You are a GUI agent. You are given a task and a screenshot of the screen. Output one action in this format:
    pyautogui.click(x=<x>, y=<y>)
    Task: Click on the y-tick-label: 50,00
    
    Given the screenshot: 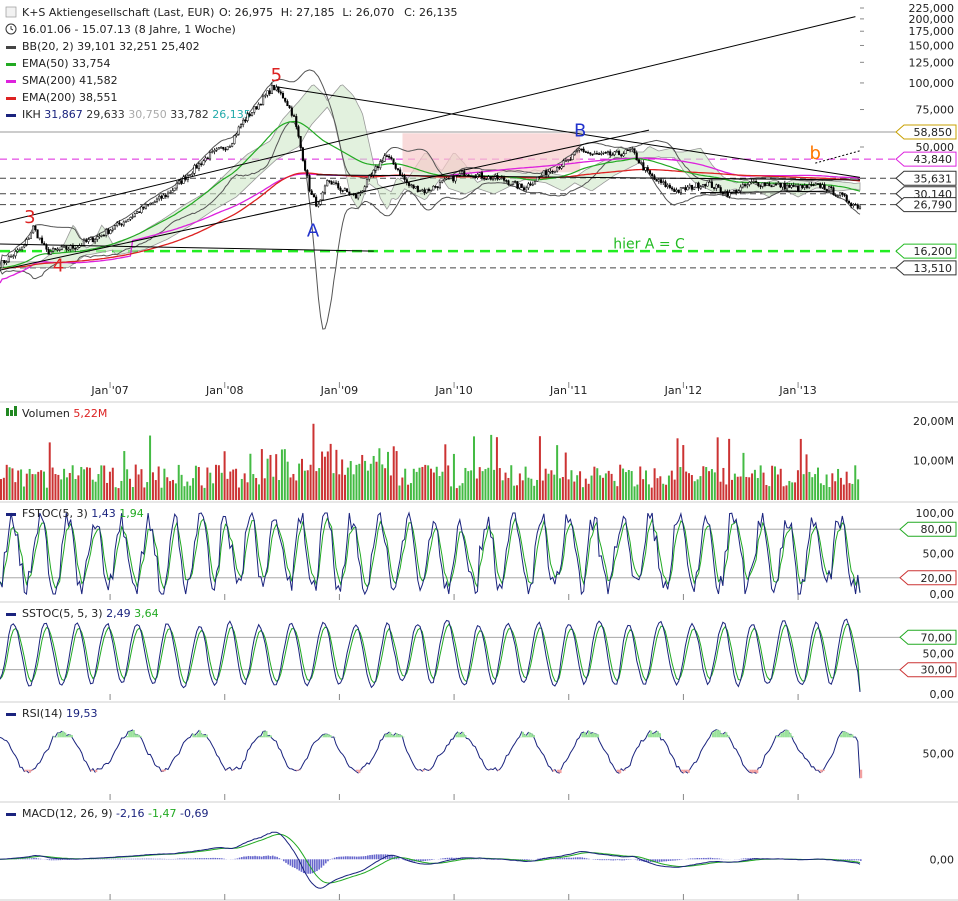 What is the action you would take?
    pyautogui.click(x=939, y=654)
    